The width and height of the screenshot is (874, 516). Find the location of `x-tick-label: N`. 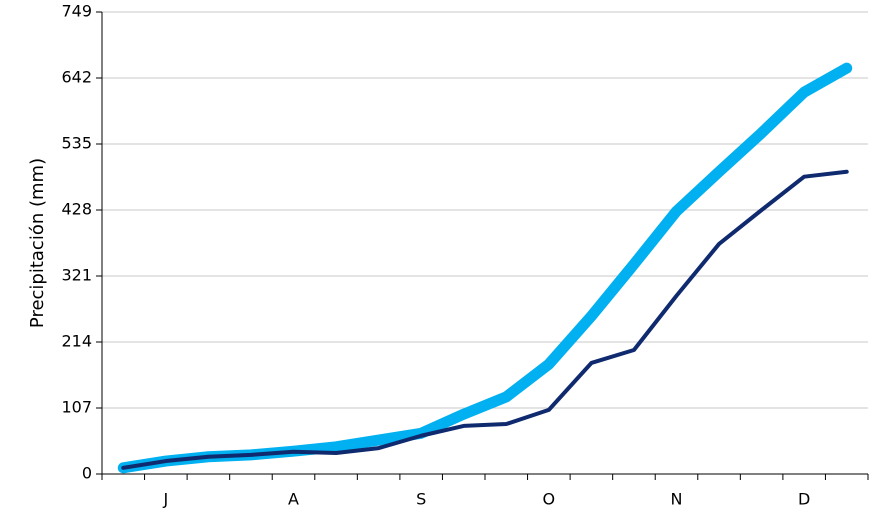

x-tick-label: N is located at coordinates (677, 499).